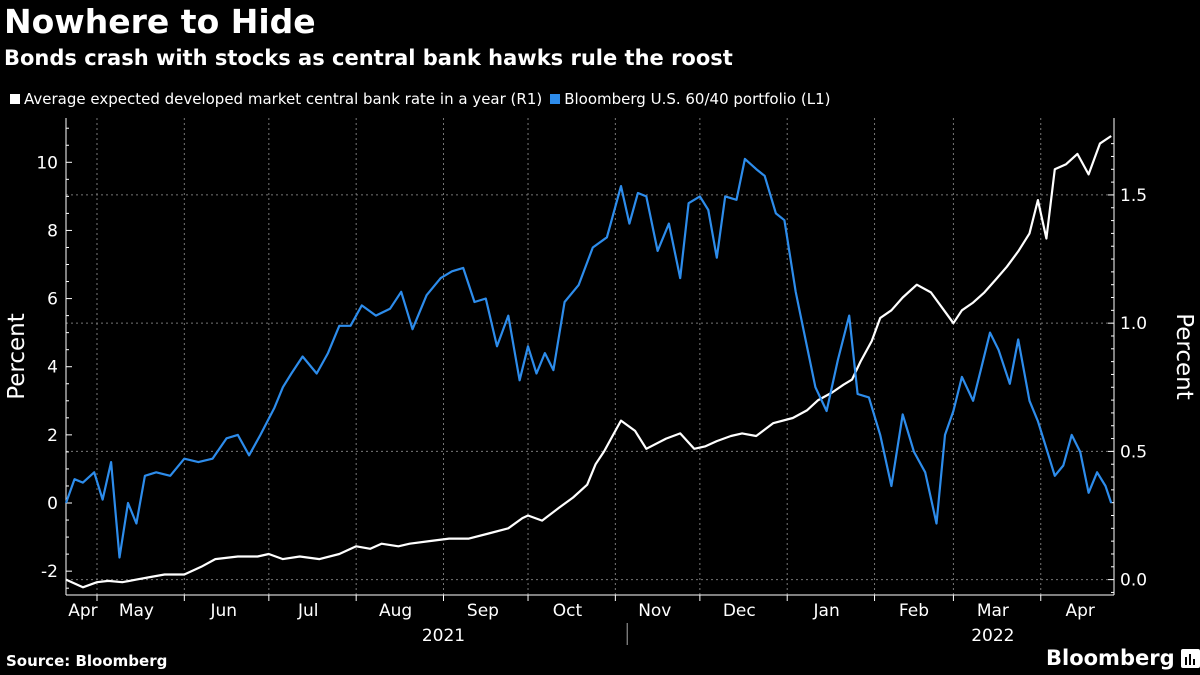 The image size is (1200, 675). What do you see at coordinates (136, 611) in the screenshot?
I see `x-tick-label: May` at bounding box center [136, 611].